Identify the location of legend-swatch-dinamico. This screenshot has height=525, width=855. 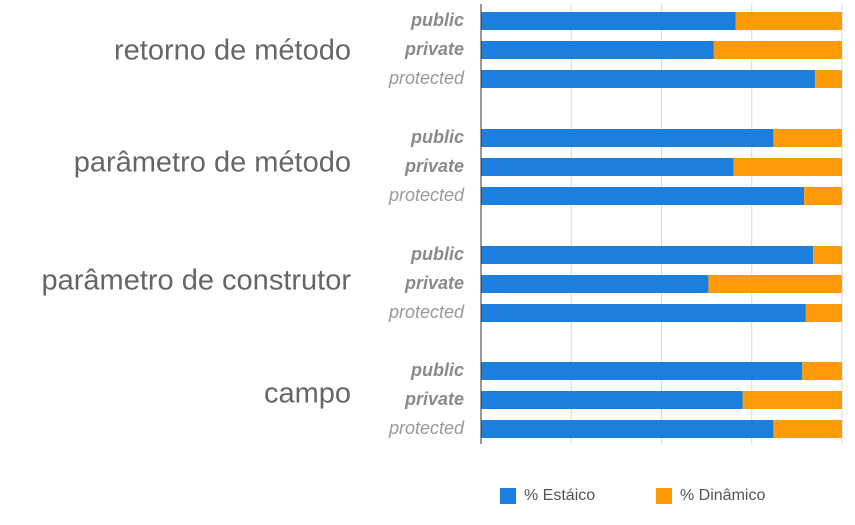
(664, 496).